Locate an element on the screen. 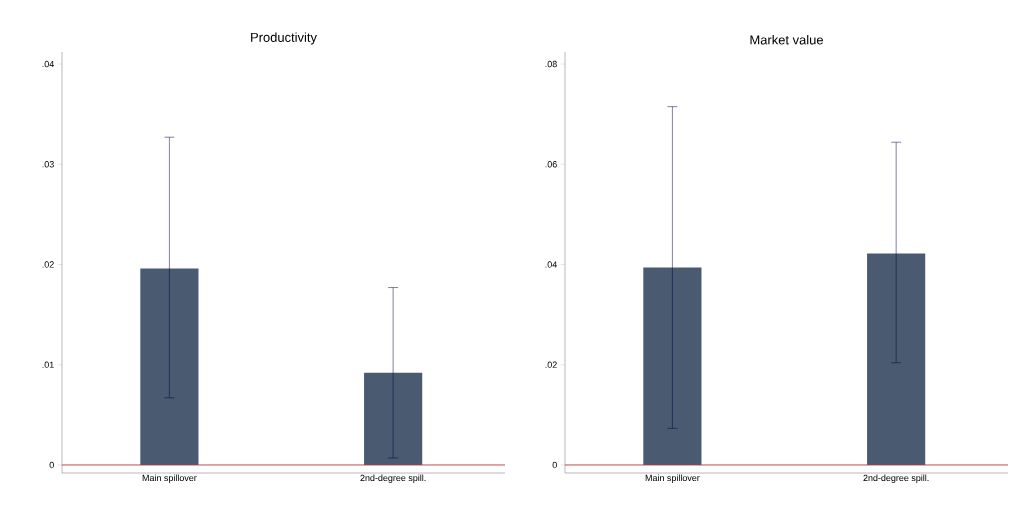  y-tick-label: .03 is located at coordinates (48, 164).